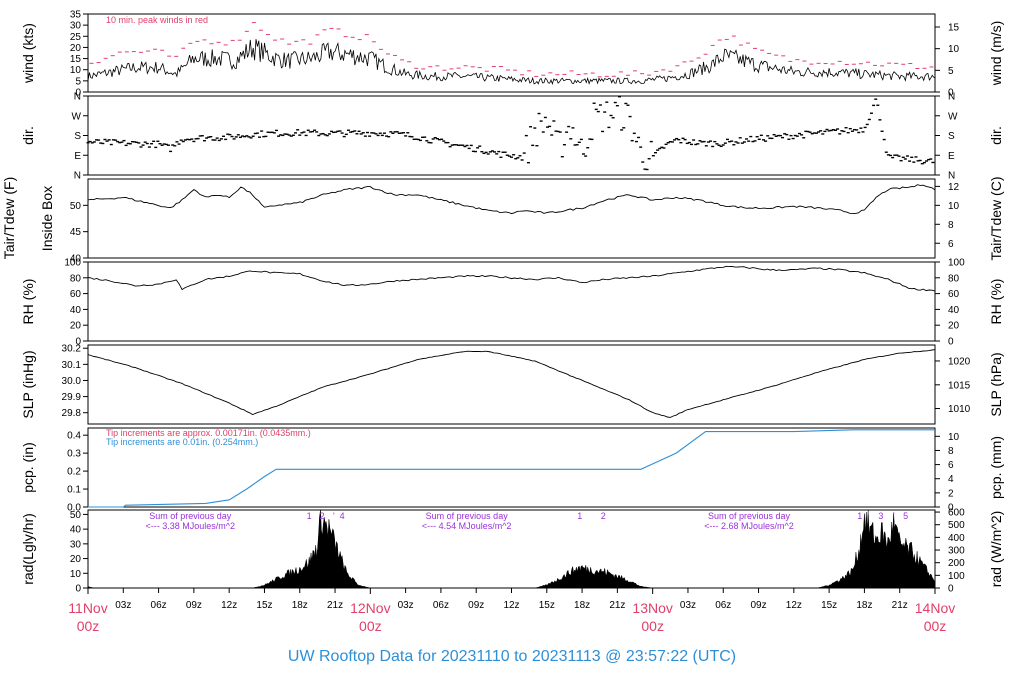 The image size is (1024, 700). What do you see at coordinates (959, 385) in the screenshot?
I see `right-tick-label-slp: 1015` at bounding box center [959, 385].